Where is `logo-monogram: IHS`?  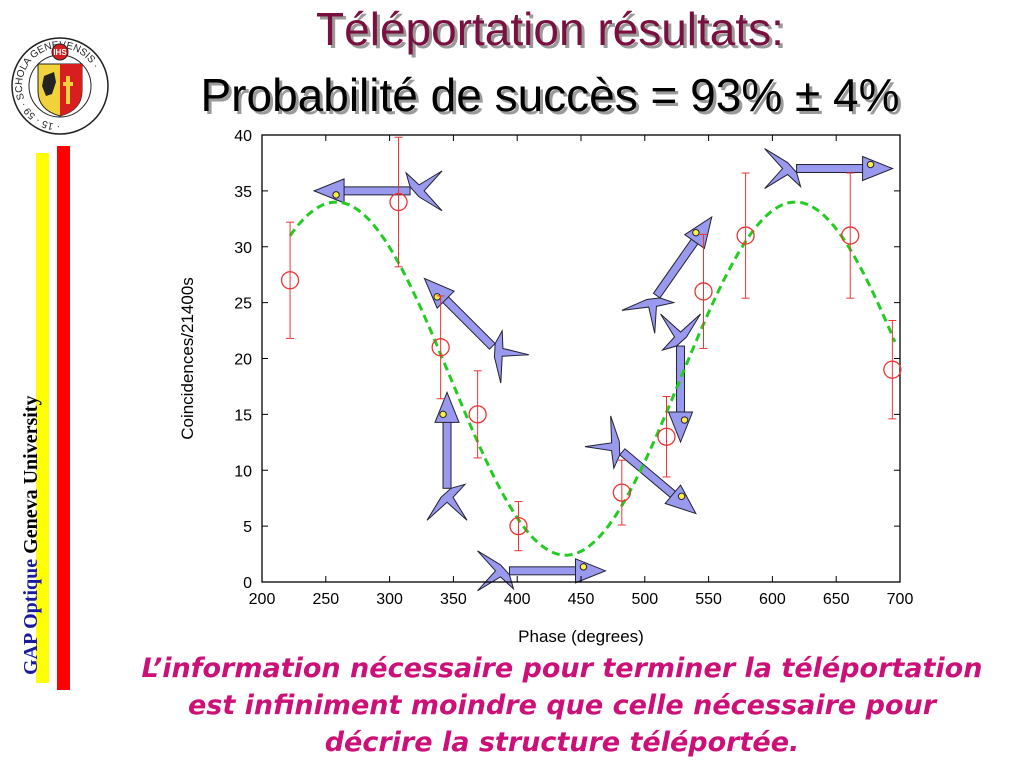 logo-monogram: IHS is located at coordinates (60, 52).